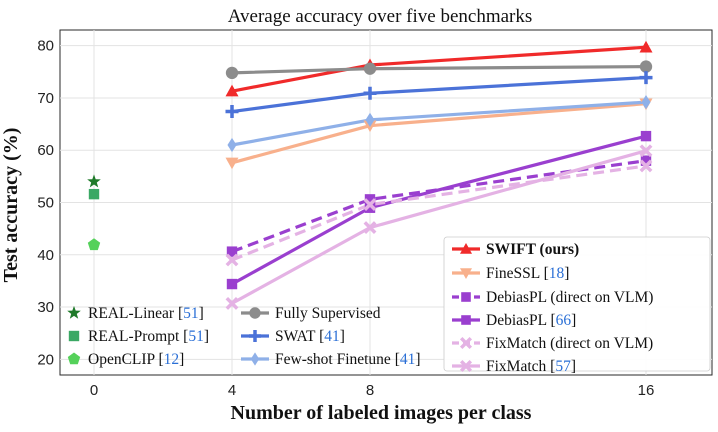 Image resolution: width=718 pixels, height=432 pixels. What do you see at coordinates (94, 390) in the screenshot?
I see `x-tick-label: 0` at bounding box center [94, 390].